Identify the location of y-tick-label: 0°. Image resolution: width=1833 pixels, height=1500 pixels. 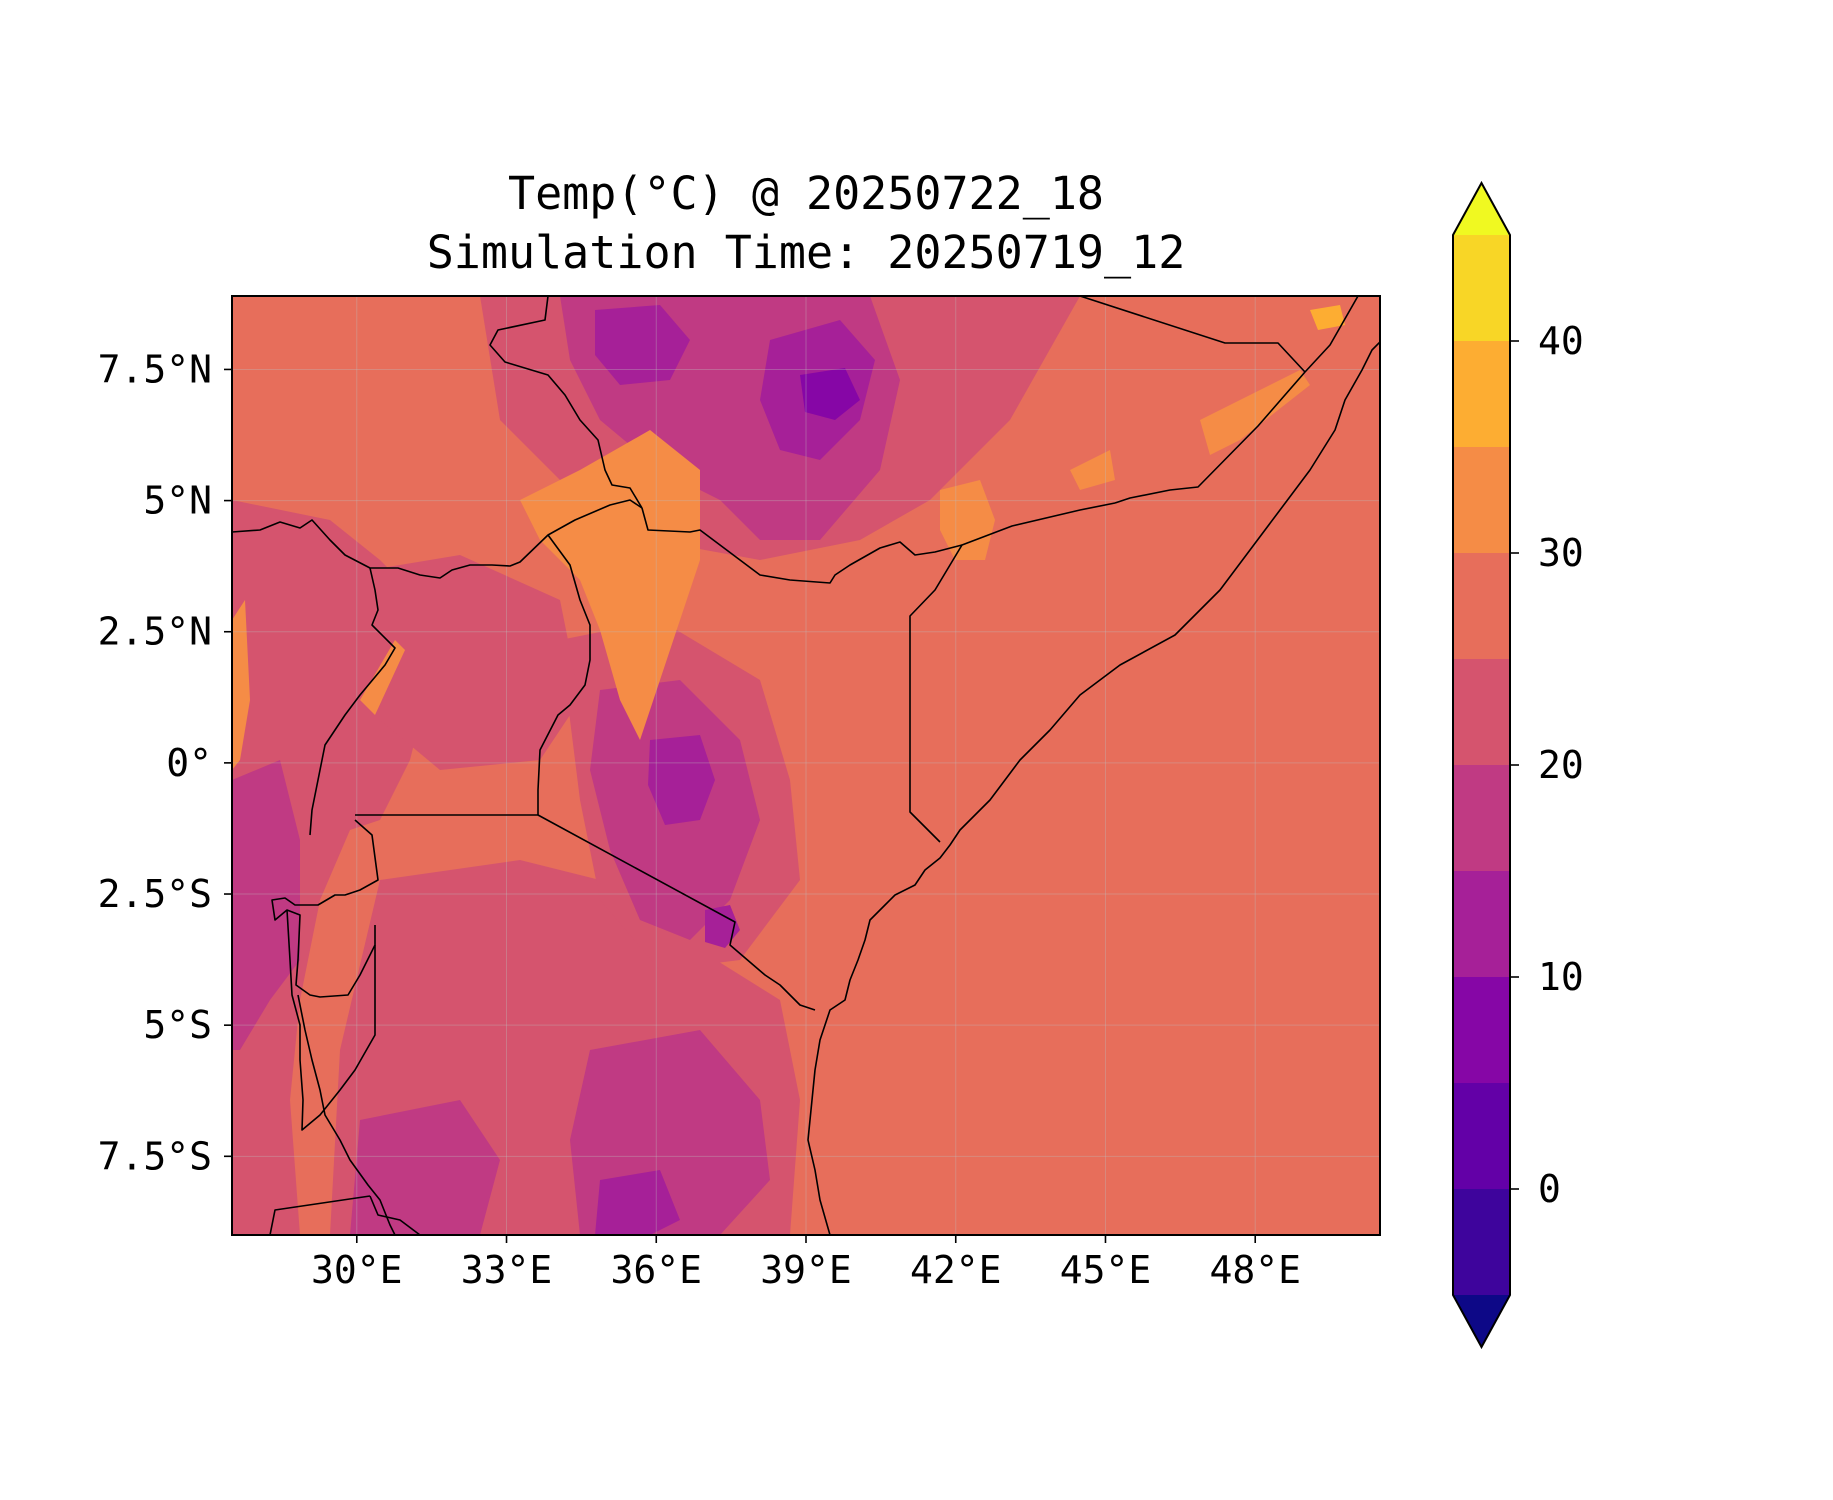
(189, 763).